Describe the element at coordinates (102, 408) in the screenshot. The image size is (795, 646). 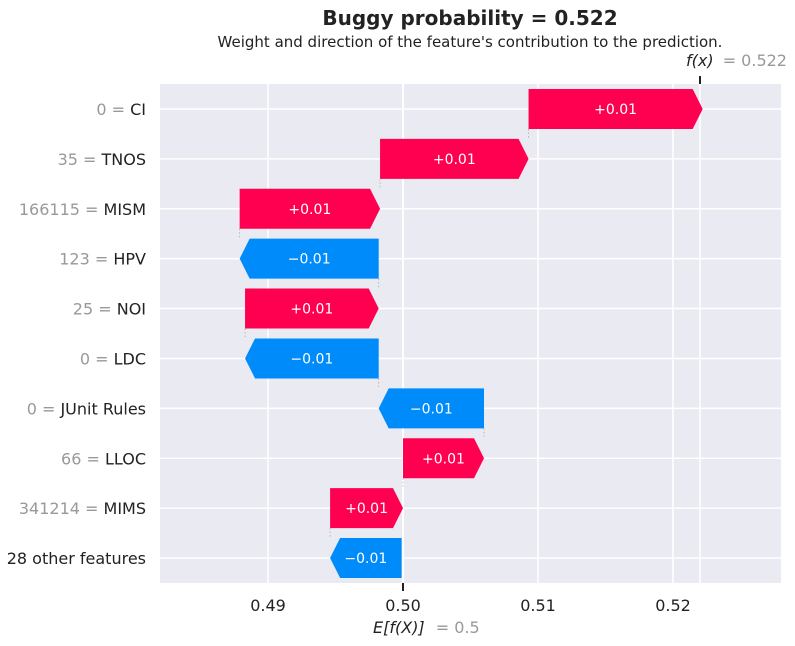
I see `feature-name: JUnit Rules` at that location.